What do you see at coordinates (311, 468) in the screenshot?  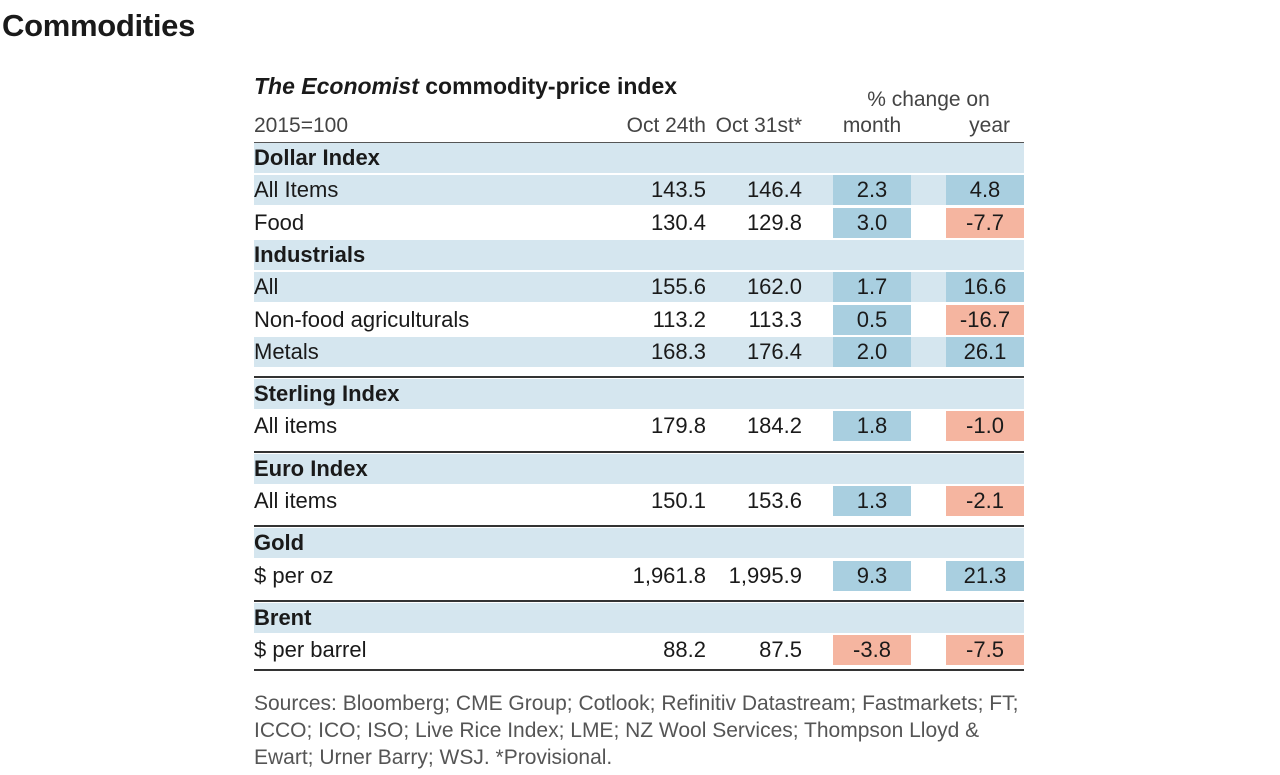 I see `section-name: Euro Index` at bounding box center [311, 468].